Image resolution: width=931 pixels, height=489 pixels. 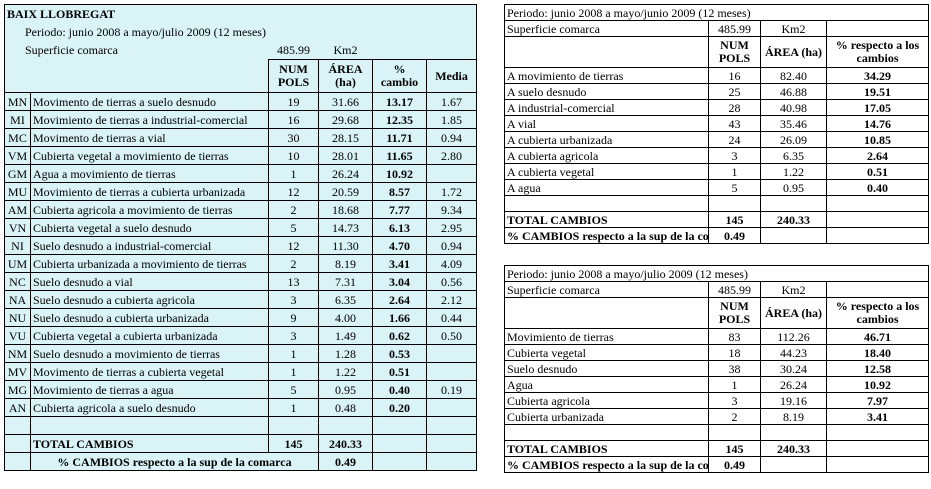 What do you see at coordinates (149, 335) in the screenshot?
I see `row-description: Cubierta vegetal a cubierta urbanizada` at bounding box center [149, 335].